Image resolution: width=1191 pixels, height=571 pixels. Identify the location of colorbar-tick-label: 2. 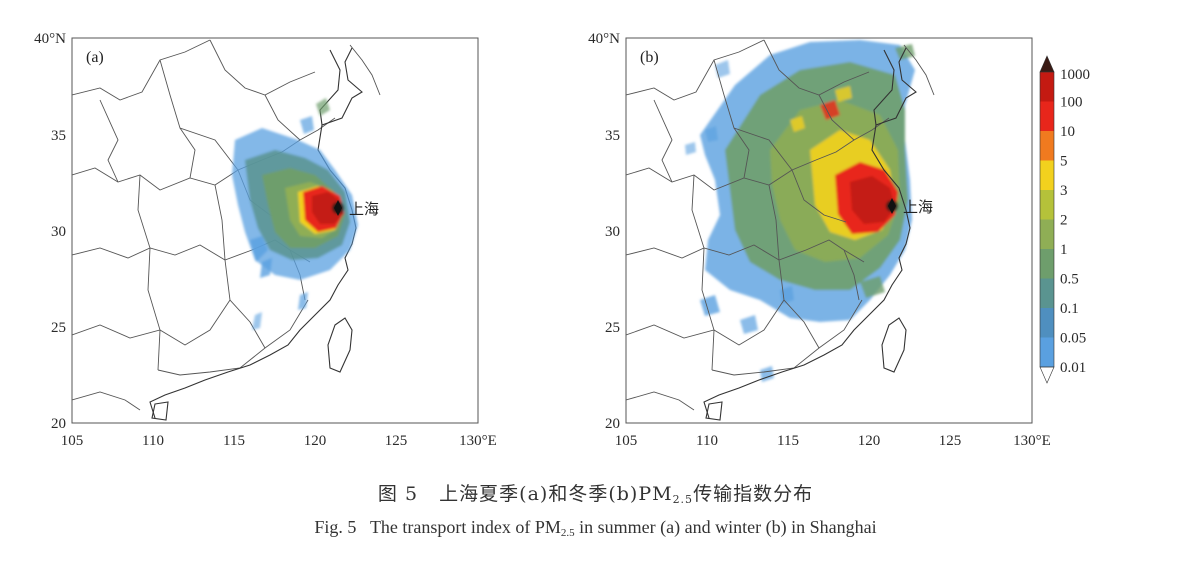
(1064, 221).